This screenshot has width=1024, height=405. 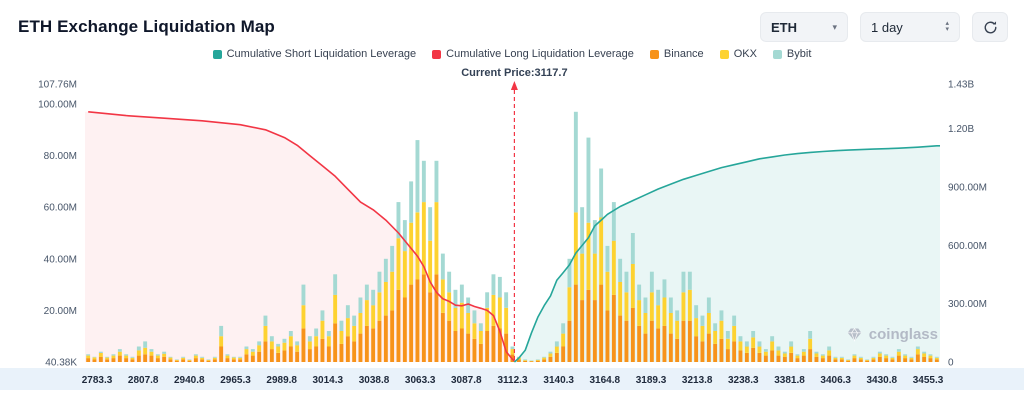 What do you see at coordinates (697, 380) in the screenshot?
I see `x-axis-label: 3213.8` at bounding box center [697, 380].